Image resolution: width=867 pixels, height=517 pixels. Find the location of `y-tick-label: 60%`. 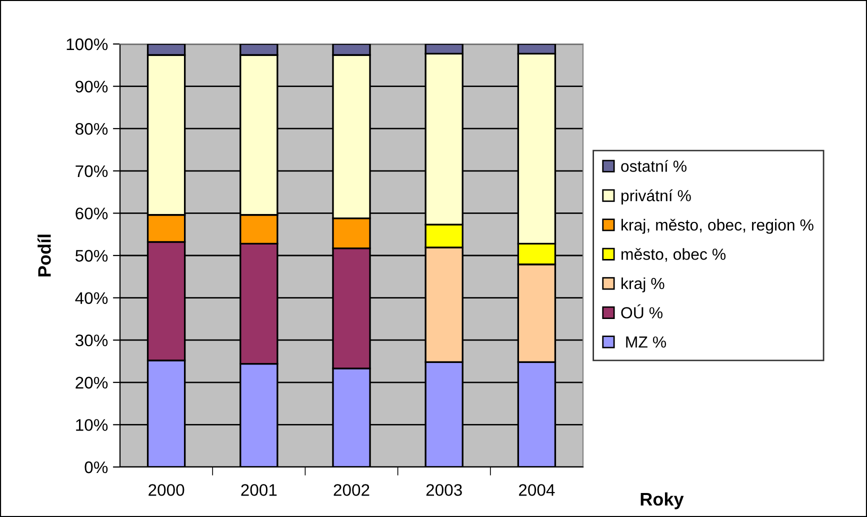

y-tick-label: 60% is located at coordinates (92, 214).